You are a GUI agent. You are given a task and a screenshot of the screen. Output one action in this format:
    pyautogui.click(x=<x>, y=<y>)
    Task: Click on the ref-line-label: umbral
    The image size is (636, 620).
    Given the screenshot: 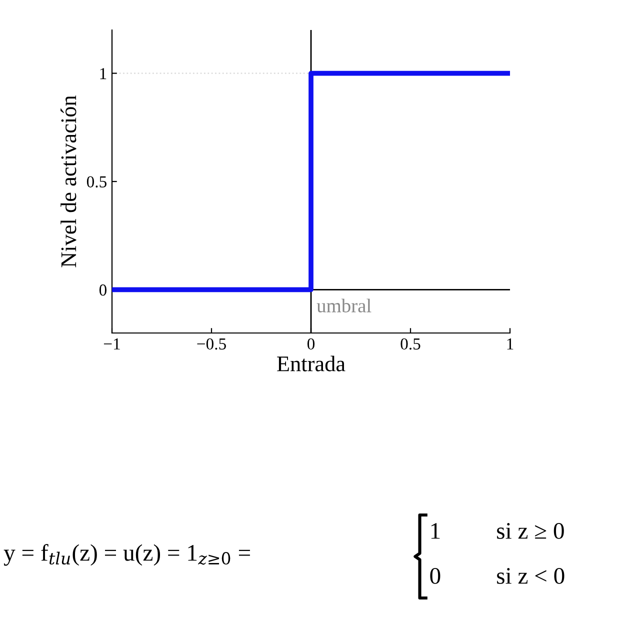 What is the action you would take?
    pyautogui.click(x=344, y=305)
    